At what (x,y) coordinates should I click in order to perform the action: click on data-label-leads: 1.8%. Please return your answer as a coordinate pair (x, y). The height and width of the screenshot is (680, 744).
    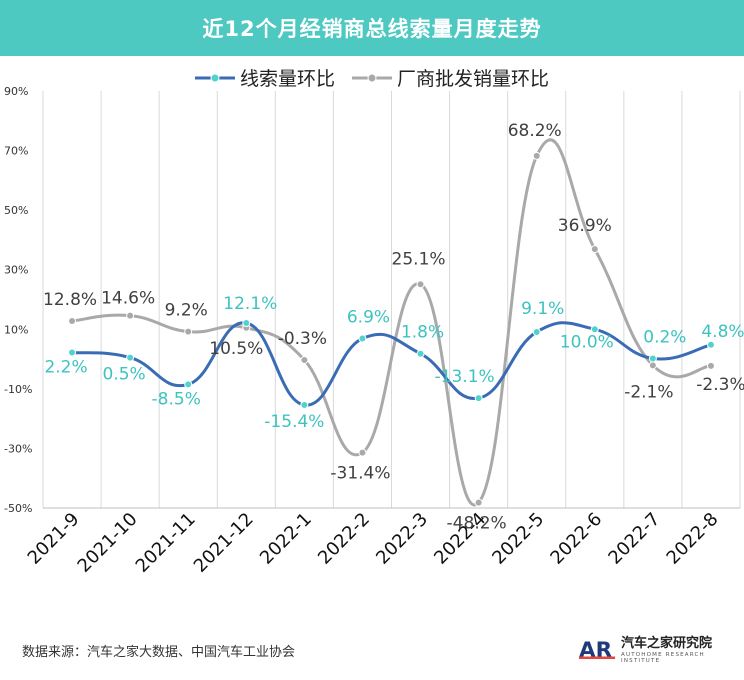
    Looking at the image, I should click on (422, 333).